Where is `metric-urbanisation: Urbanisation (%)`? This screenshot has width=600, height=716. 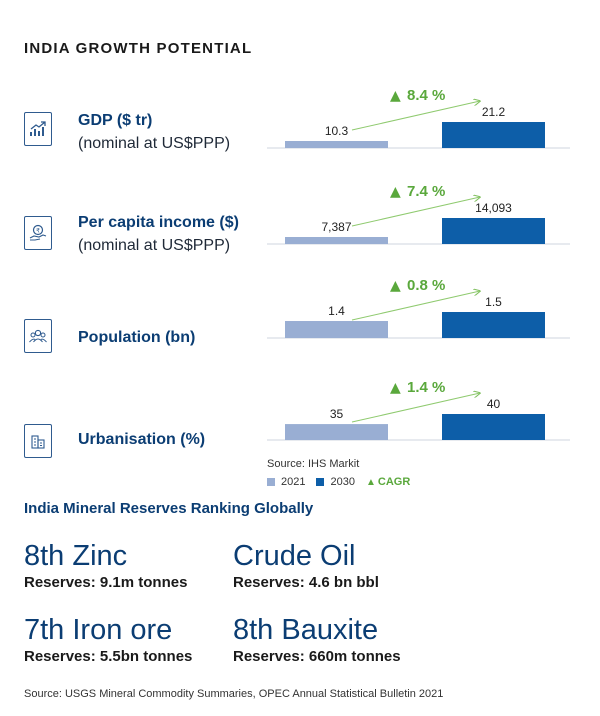
metric-urbanisation: Urbanisation (%) is located at coordinates (300, 445).